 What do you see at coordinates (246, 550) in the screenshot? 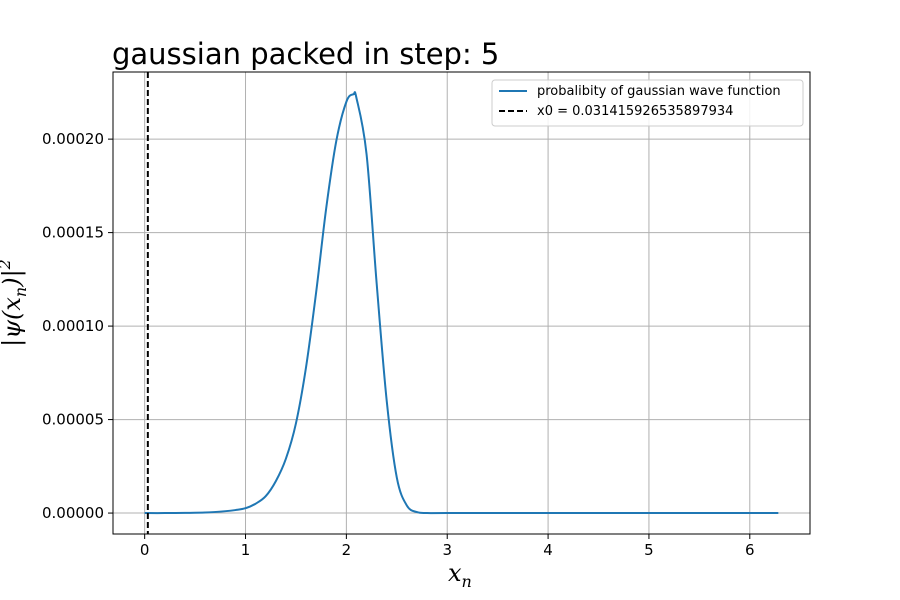
I see `x-tick-label-1: 1` at bounding box center [246, 550].